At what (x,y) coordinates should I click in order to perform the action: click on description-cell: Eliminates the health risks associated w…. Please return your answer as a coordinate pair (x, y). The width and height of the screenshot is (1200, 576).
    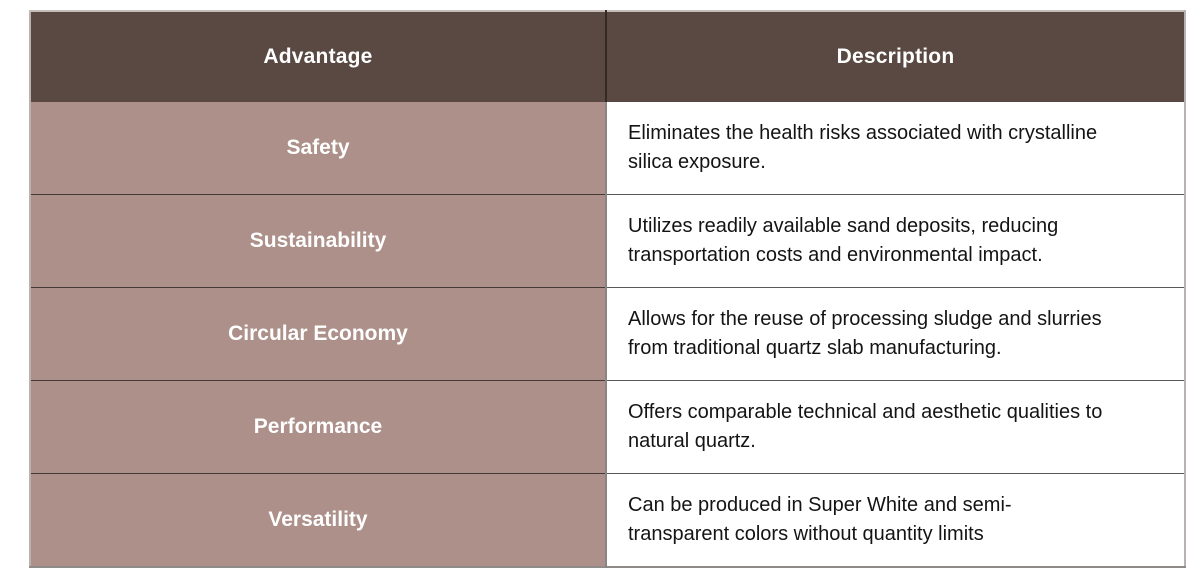
    Looking at the image, I should click on (895, 148).